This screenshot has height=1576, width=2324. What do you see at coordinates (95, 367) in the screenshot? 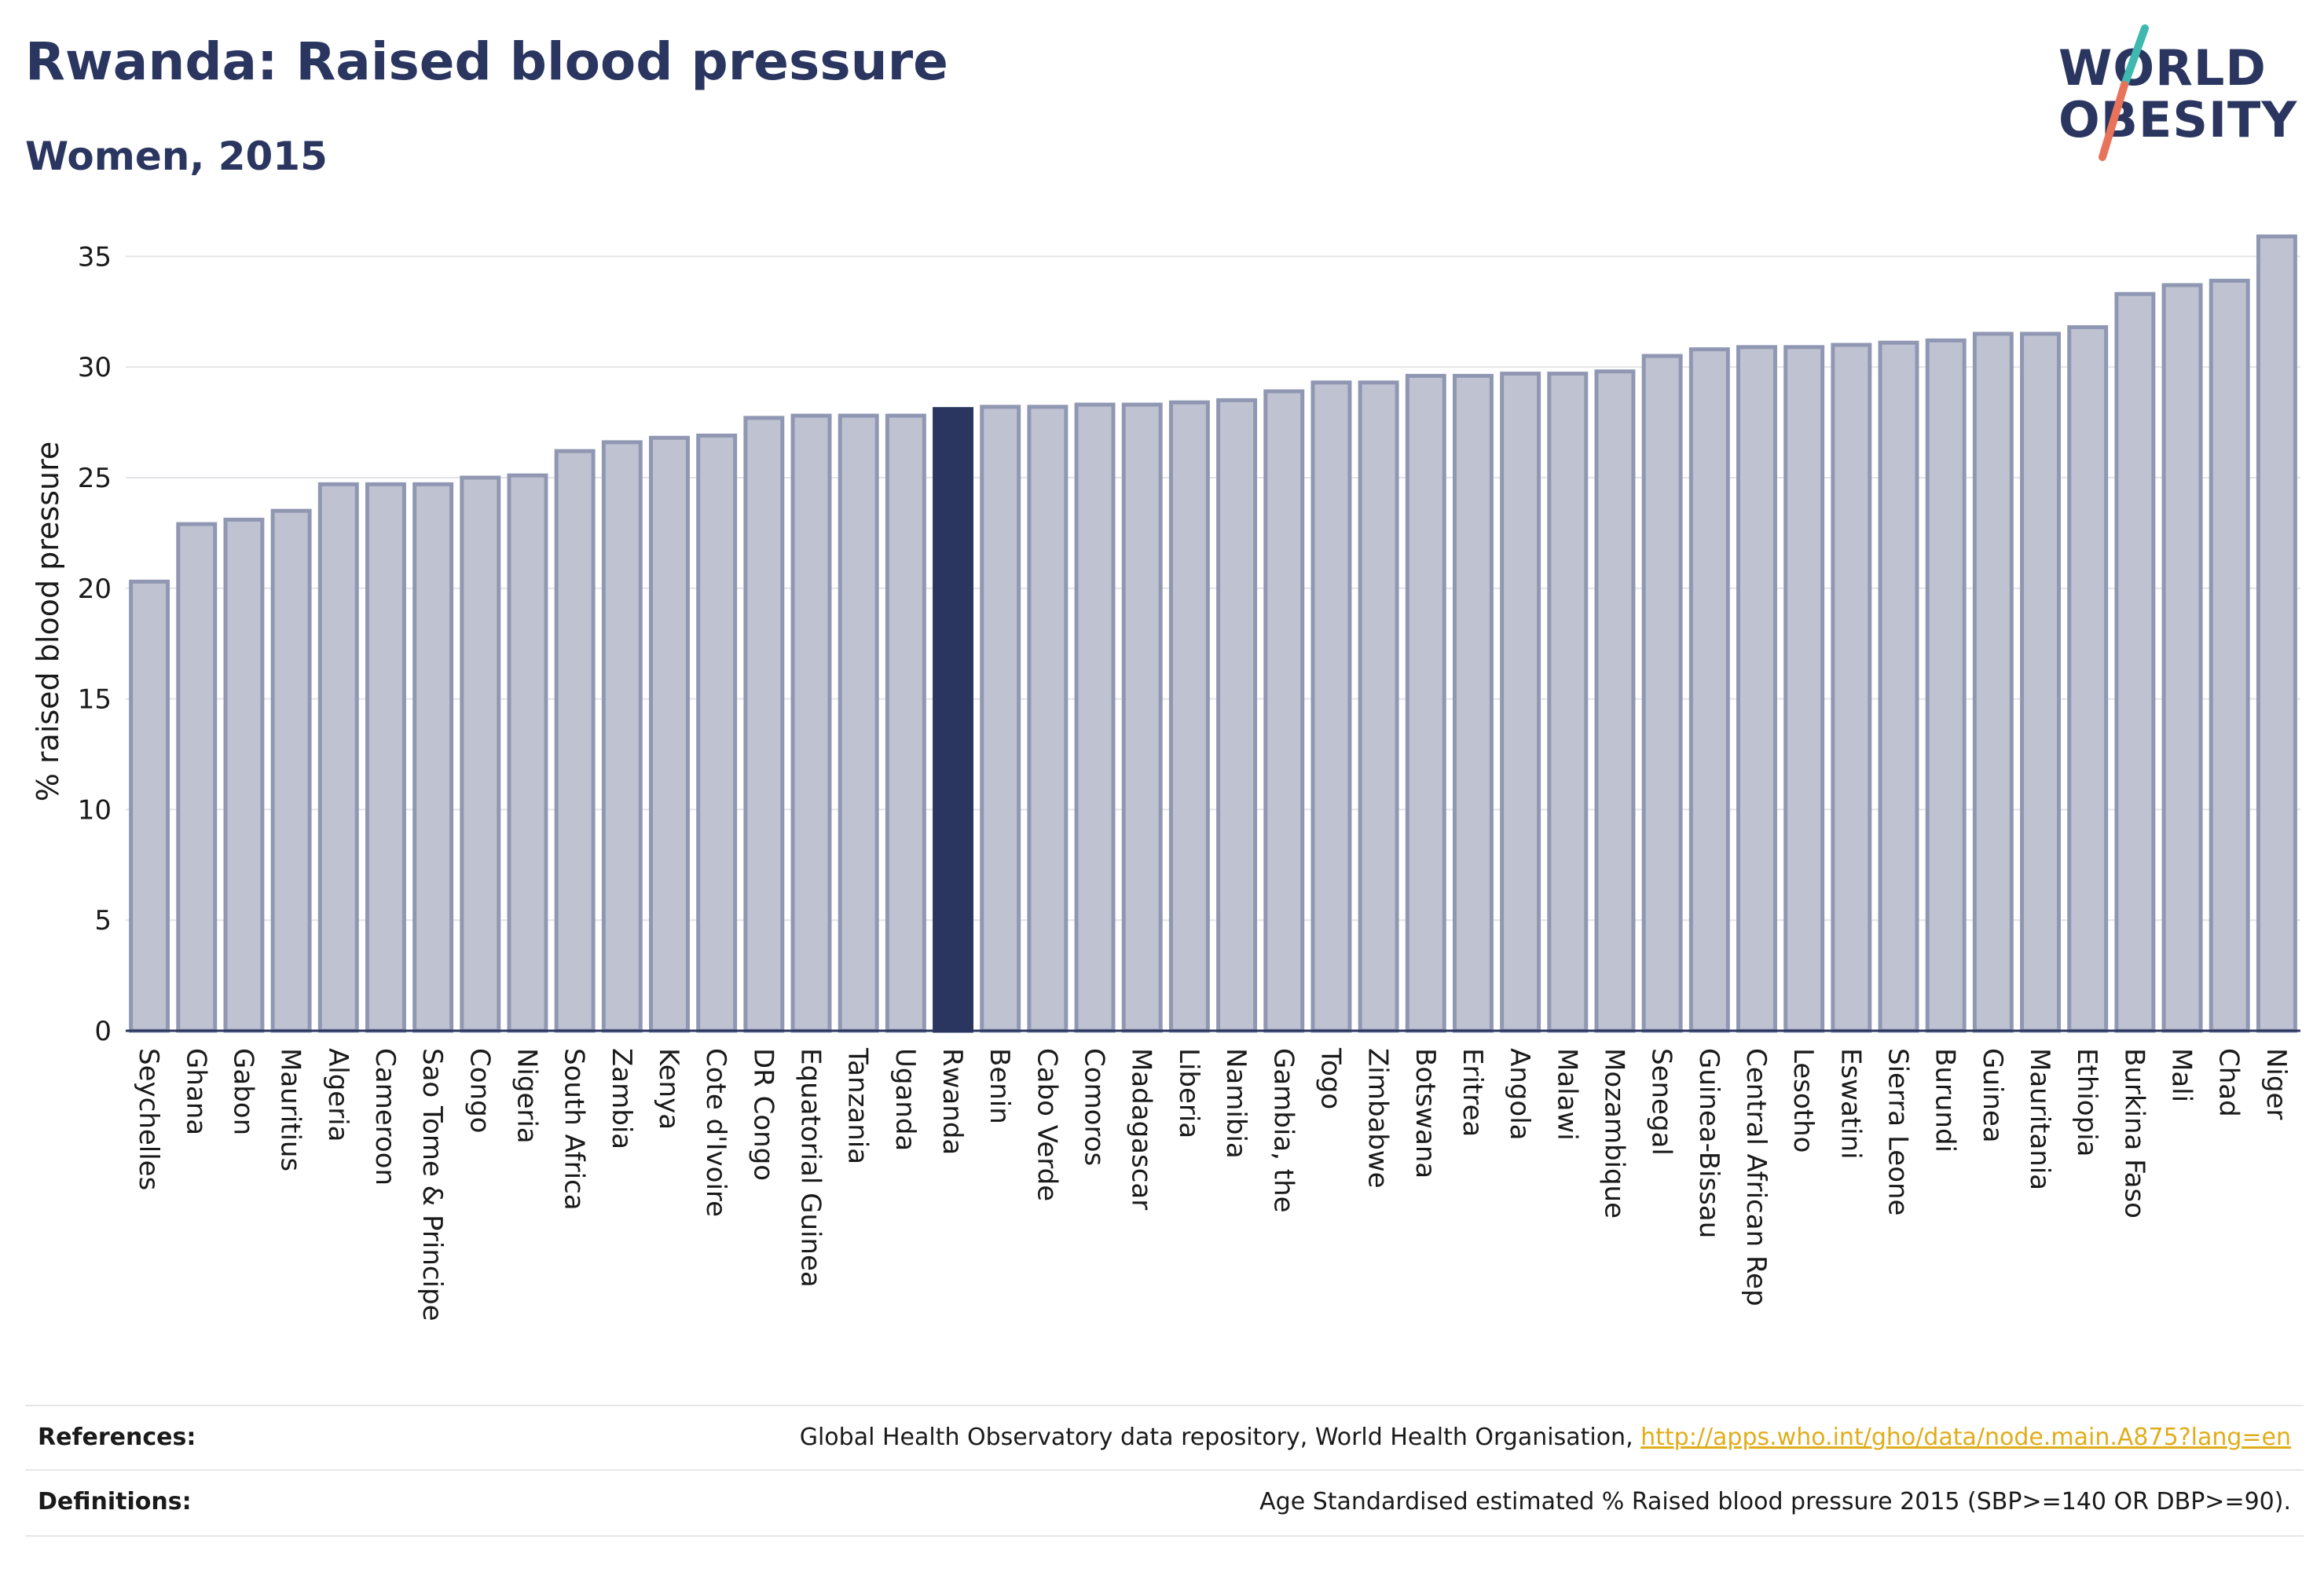
I see `y-tick-label: 30` at bounding box center [95, 367].